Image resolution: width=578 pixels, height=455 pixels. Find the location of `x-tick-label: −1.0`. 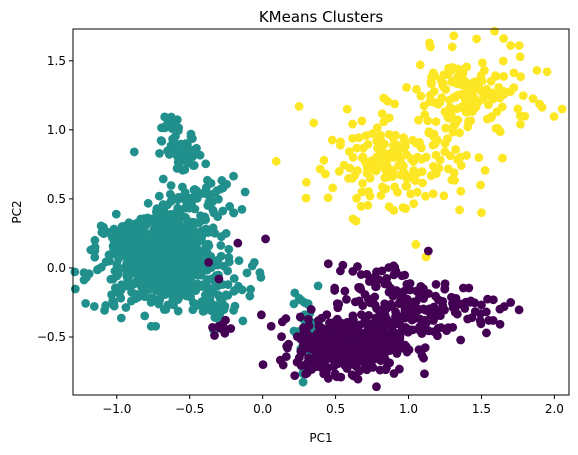

x-tick-label: −1.0 is located at coordinates (116, 409).